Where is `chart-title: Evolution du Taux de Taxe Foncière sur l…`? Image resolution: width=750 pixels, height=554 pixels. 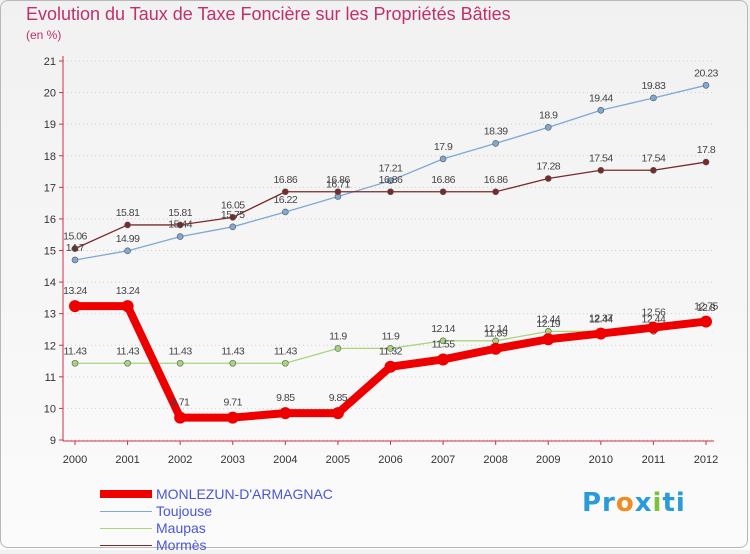 chart-title: Evolution du Taux de Taxe Foncière sur l… is located at coordinates (268, 14).